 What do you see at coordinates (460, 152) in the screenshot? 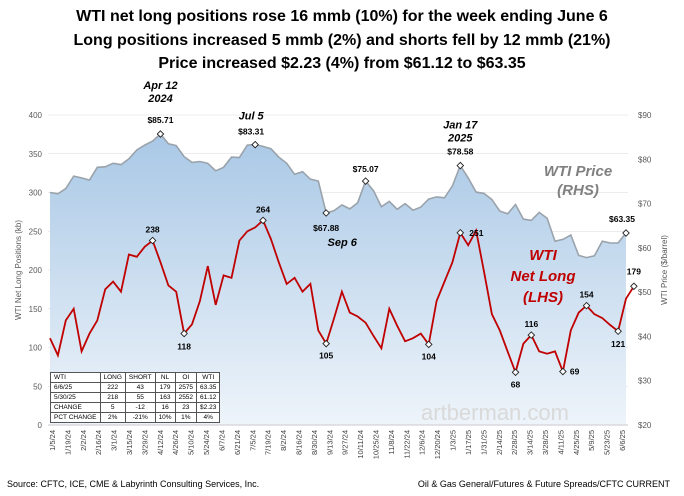
I see `data-label: $78.58` at bounding box center [460, 152].